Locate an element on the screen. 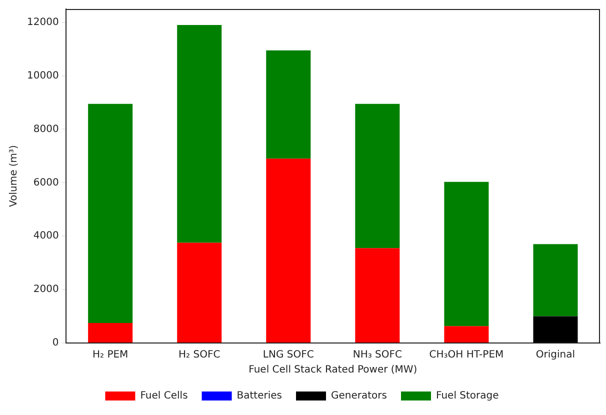  x-tick-label: H₂ PEM is located at coordinates (110, 355).